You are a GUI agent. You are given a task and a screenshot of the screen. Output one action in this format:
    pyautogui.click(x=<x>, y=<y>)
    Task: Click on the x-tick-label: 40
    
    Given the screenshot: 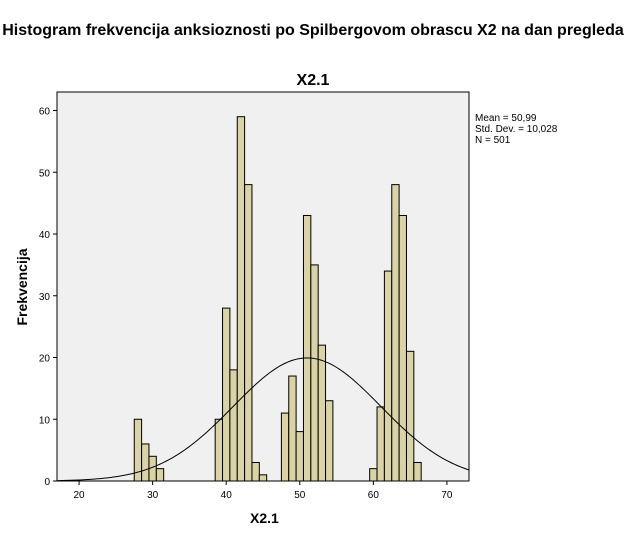 What is the action you would take?
    pyautogui.click(x=227, y=495)
    